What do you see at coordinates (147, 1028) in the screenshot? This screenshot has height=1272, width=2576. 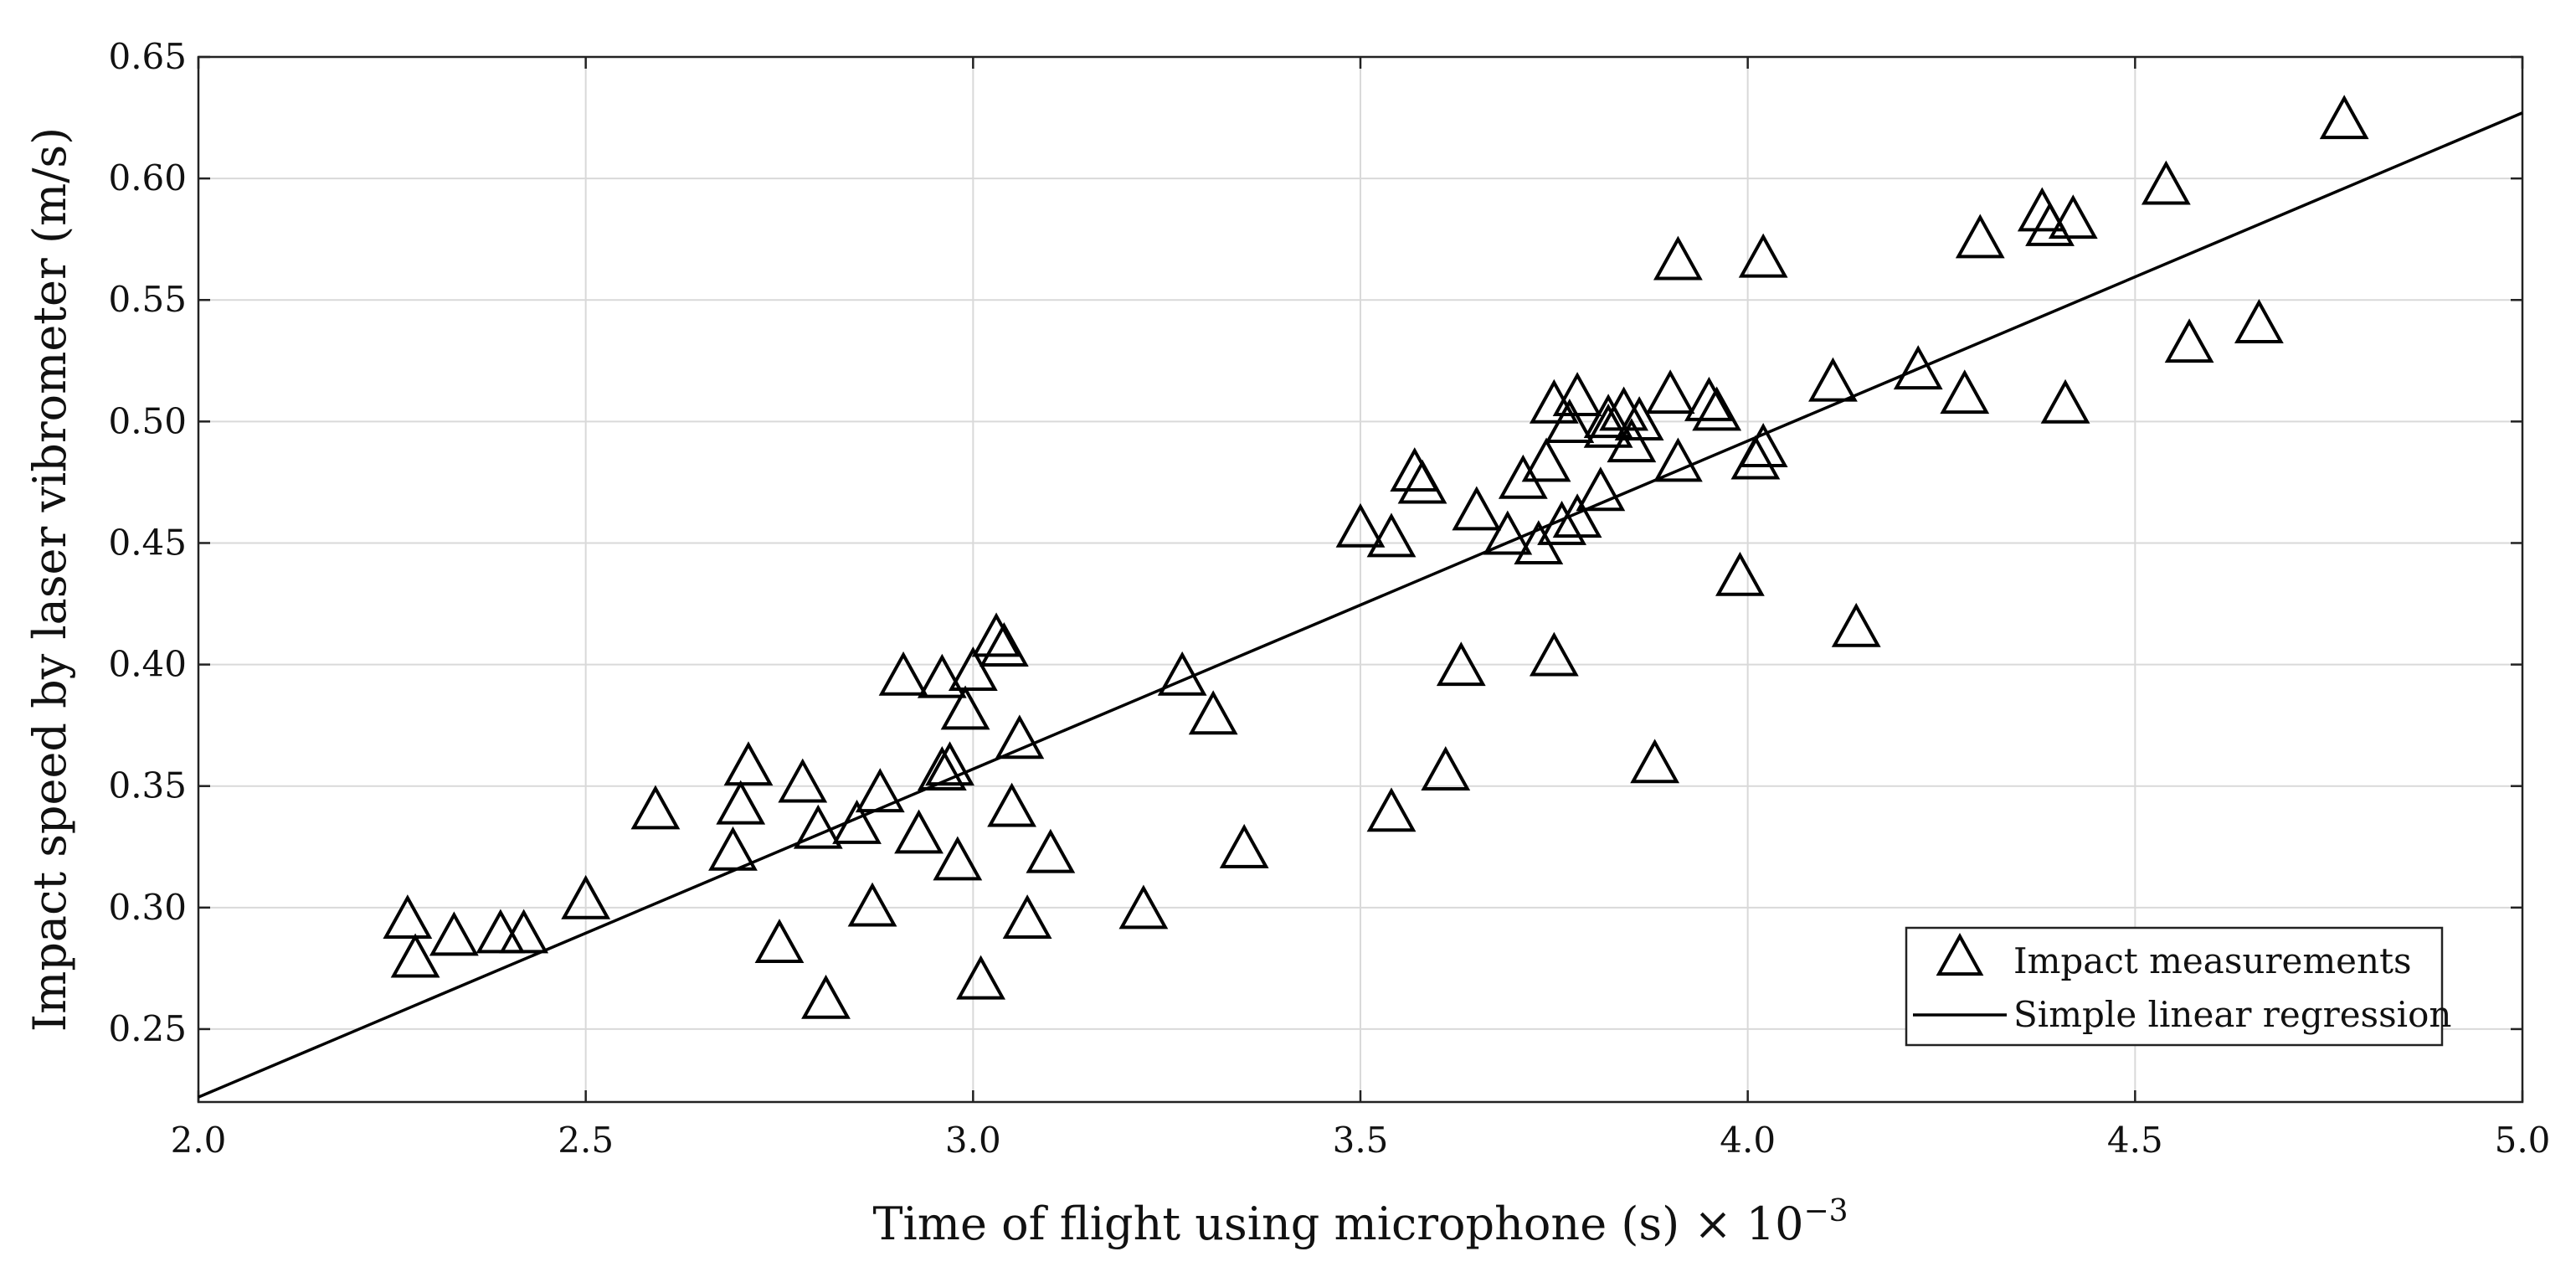 I see `y-tick-label: 0.25` at bounding box center [147, 1028].